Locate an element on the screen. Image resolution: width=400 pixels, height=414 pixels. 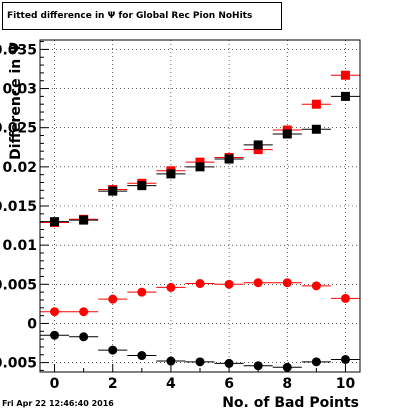
y-tick-label: 0.015 is located at coordinates (18, 207).